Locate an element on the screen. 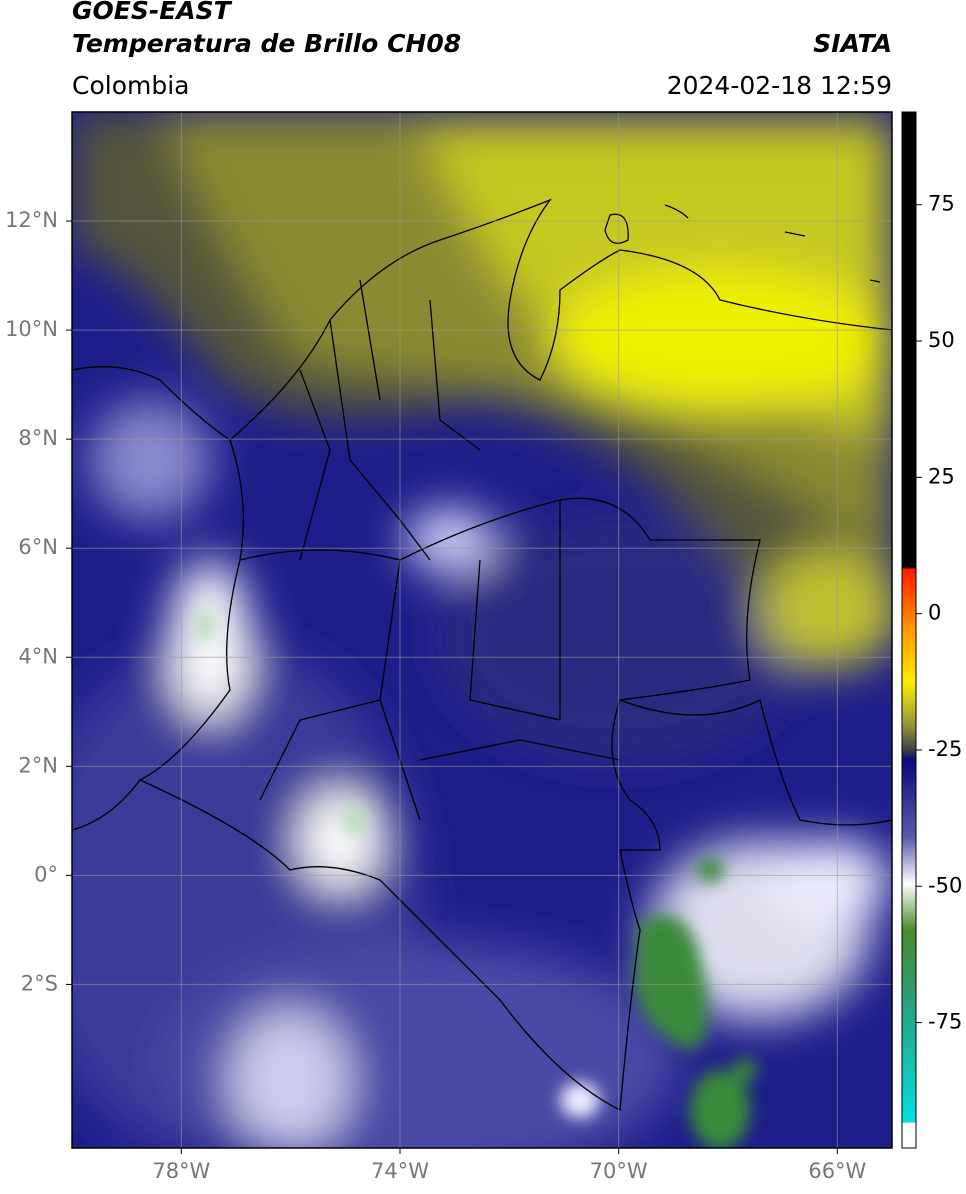  colorbar-tick-label: -75 is located at coordinates (945, 1022).